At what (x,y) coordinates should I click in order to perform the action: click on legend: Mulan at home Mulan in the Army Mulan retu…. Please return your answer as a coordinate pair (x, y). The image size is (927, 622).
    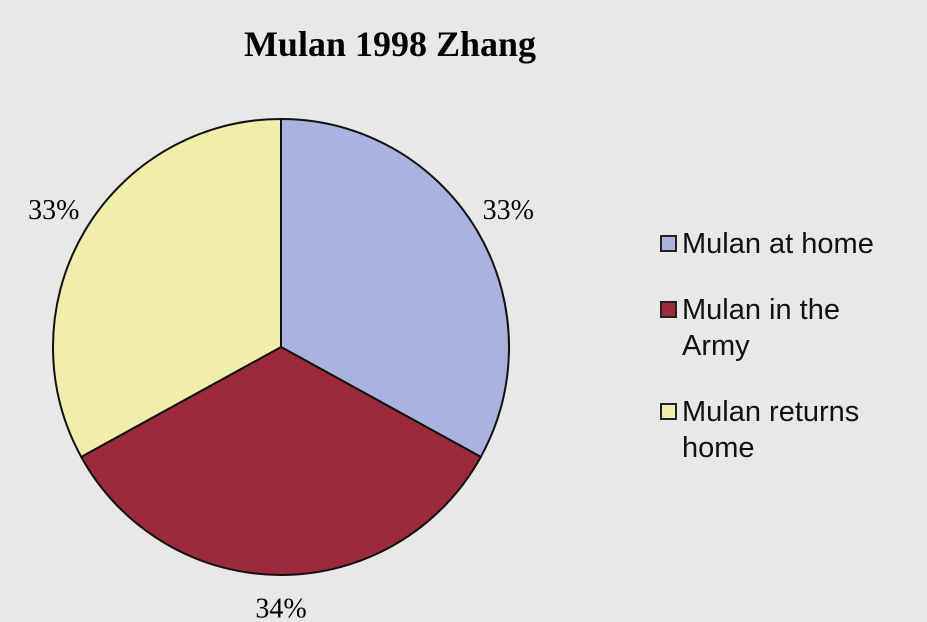
    Looking at the image, I should click on (793, 361).